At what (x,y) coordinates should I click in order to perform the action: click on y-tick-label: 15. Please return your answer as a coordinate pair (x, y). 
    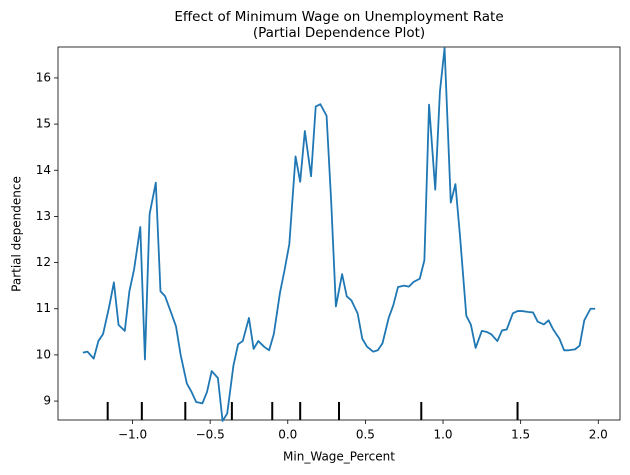
    Looking at the image, I should click on (43, 124).